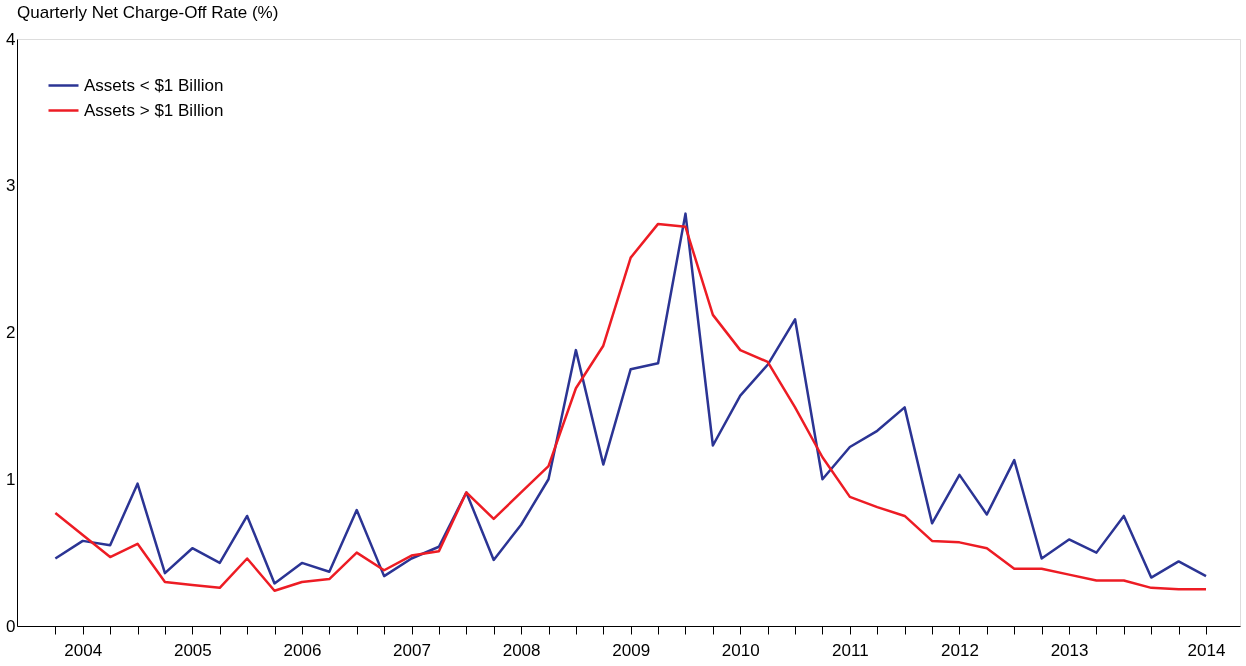 The height and width of the screenshot is (666, 1246). I want to click on x-tick-label: 2010, so click(740, 650).